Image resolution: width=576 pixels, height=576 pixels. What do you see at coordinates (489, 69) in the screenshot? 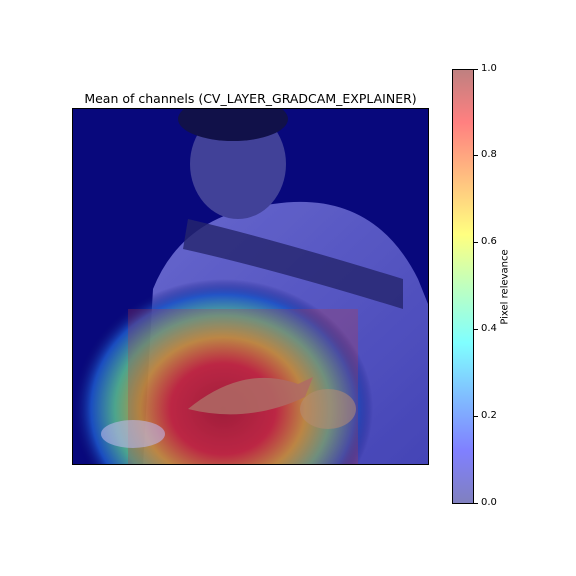
I see `colorbar-tick-label: 1.0` at bounding box center [489, 69].